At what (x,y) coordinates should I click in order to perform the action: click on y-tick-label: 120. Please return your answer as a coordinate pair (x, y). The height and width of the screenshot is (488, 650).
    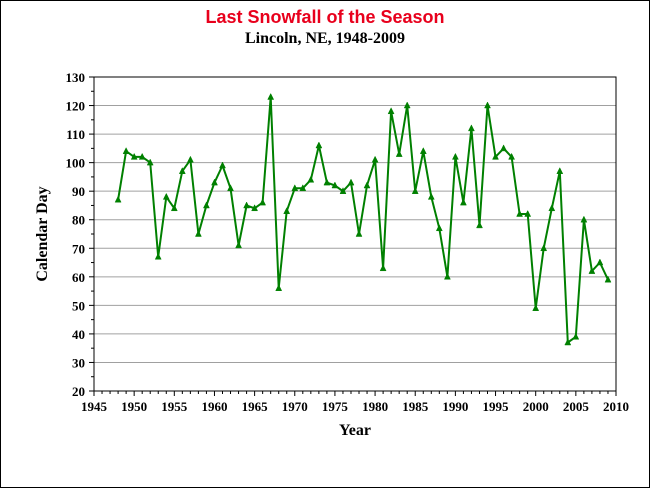
    Looking at the image, I should click on (76, 106).